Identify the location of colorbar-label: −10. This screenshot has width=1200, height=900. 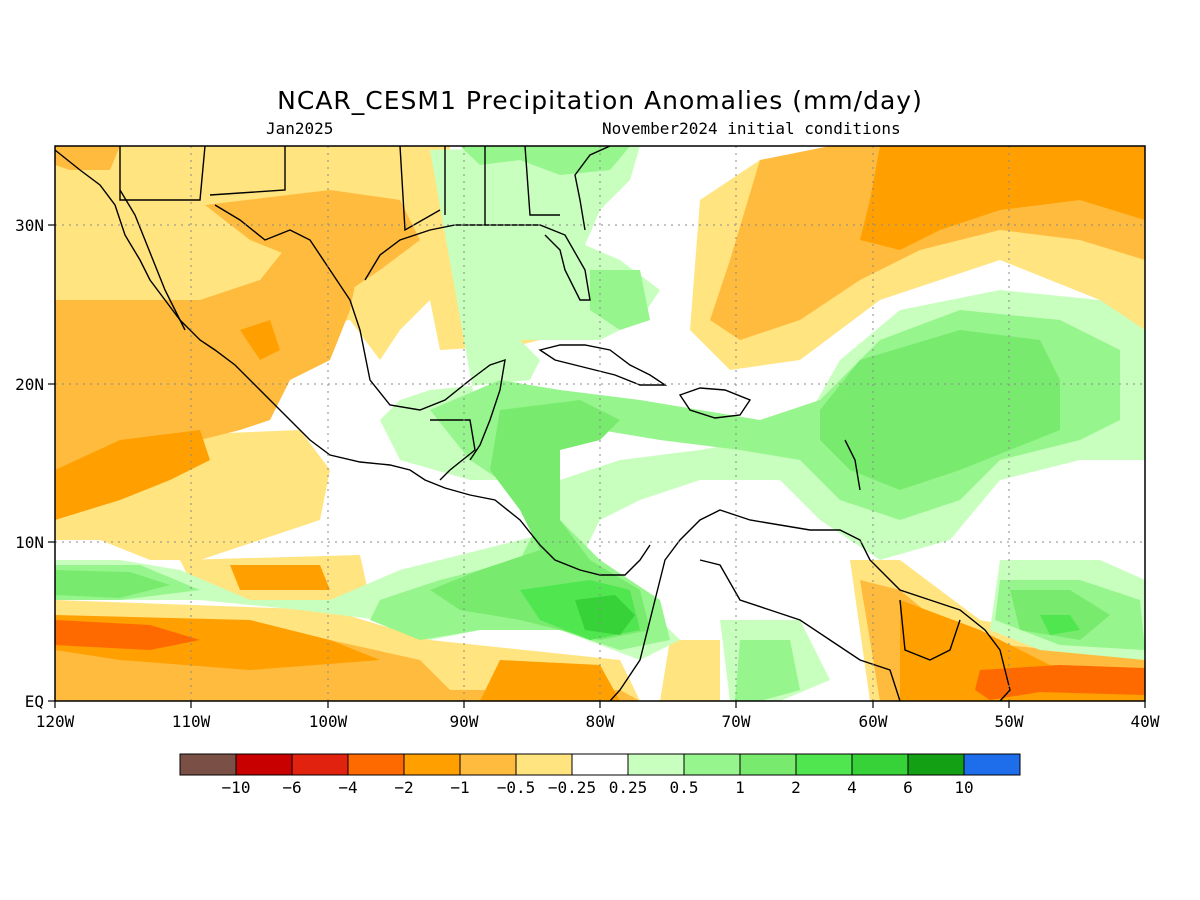
(236, 787).